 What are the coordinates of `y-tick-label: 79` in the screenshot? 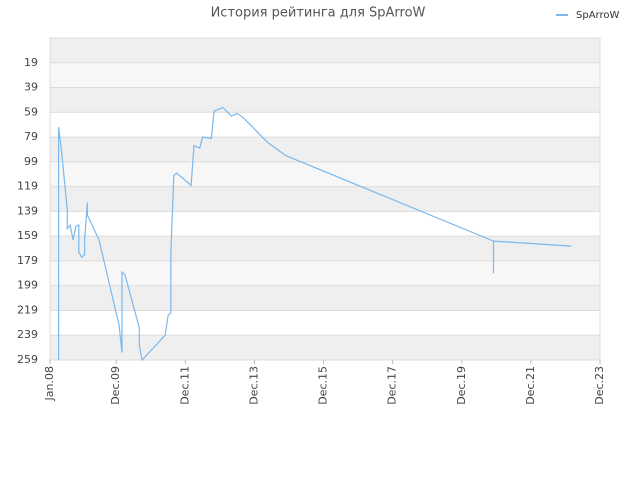 It's located at (31, 136).